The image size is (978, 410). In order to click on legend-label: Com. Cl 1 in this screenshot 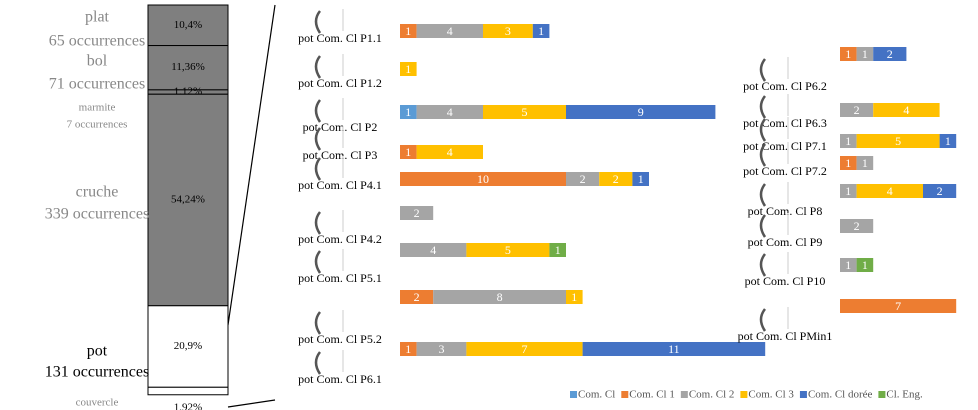, I will do `click(652, 395)`.